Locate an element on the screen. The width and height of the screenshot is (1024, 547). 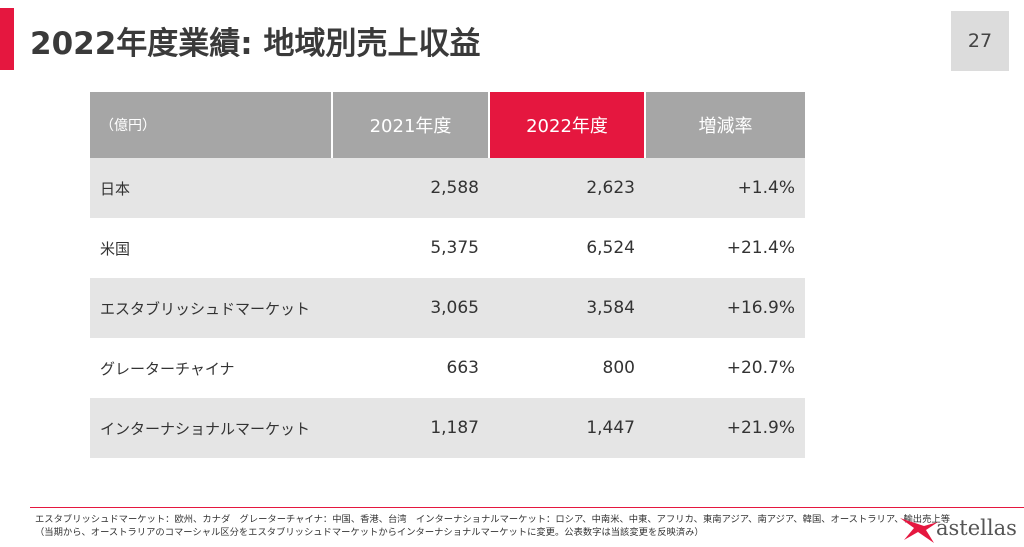
table-row: インターナショナルマーケット 1,187 1,447 +21.9% is located at coordinates (447, 428).